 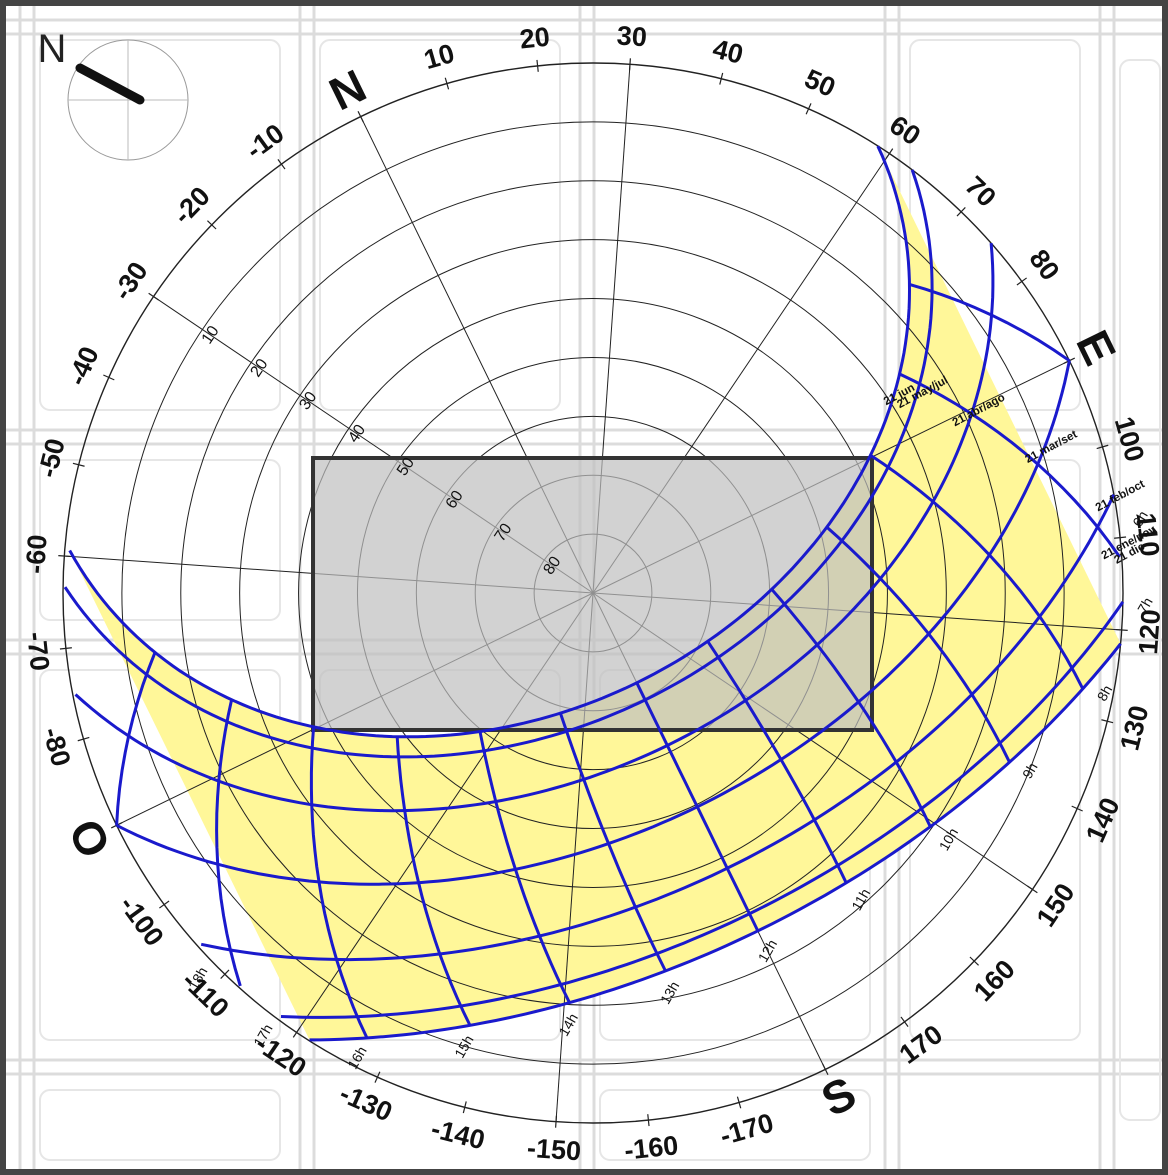 I want to click on building-footprint, so click(x=592, y=594).